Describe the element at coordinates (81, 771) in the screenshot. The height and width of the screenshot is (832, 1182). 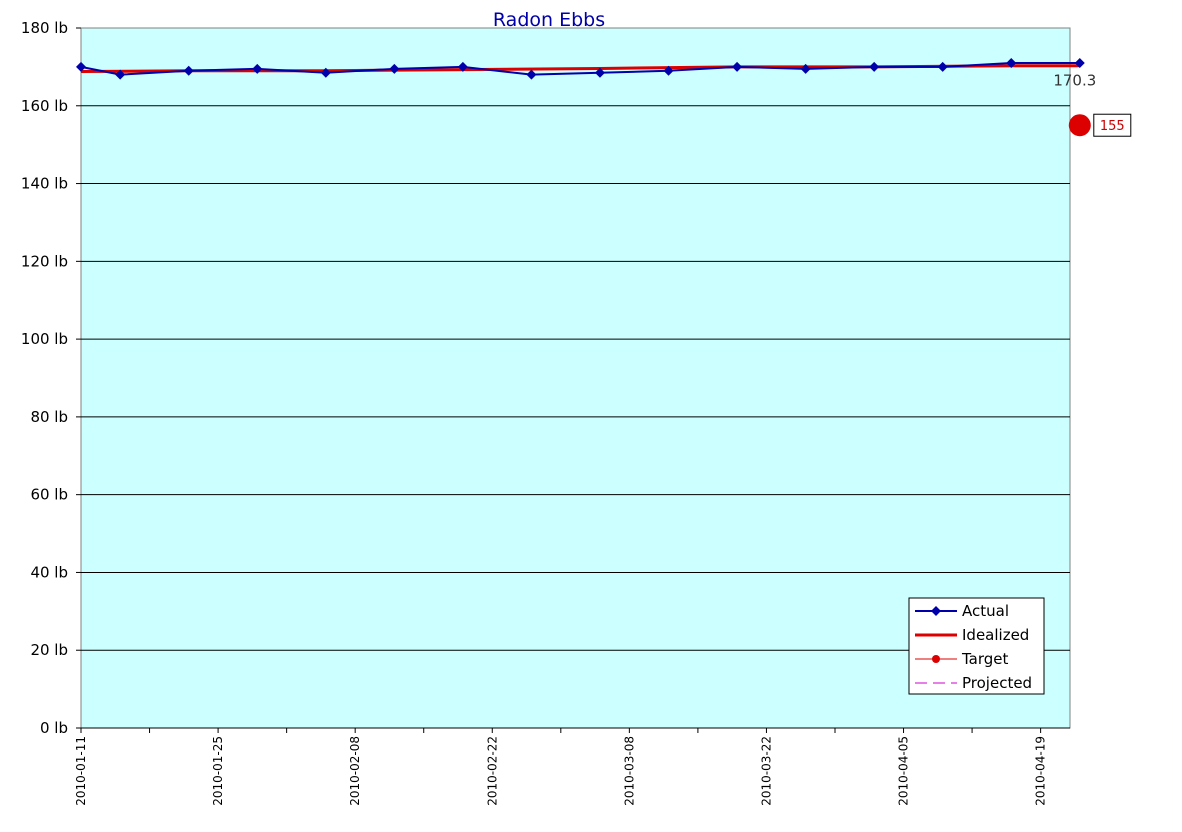
I see `x-tick-label: 2010-01-11` at that location.